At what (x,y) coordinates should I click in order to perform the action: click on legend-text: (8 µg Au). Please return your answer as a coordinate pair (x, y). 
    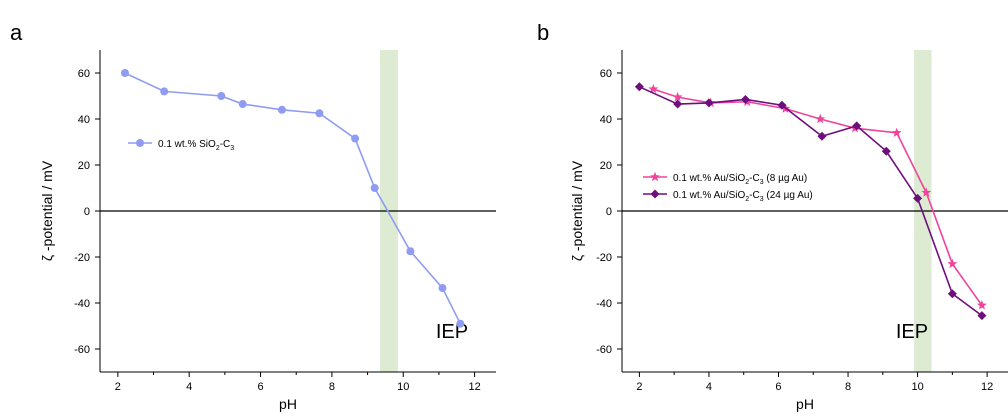
    Looking at the image, I should click on (786, 178).